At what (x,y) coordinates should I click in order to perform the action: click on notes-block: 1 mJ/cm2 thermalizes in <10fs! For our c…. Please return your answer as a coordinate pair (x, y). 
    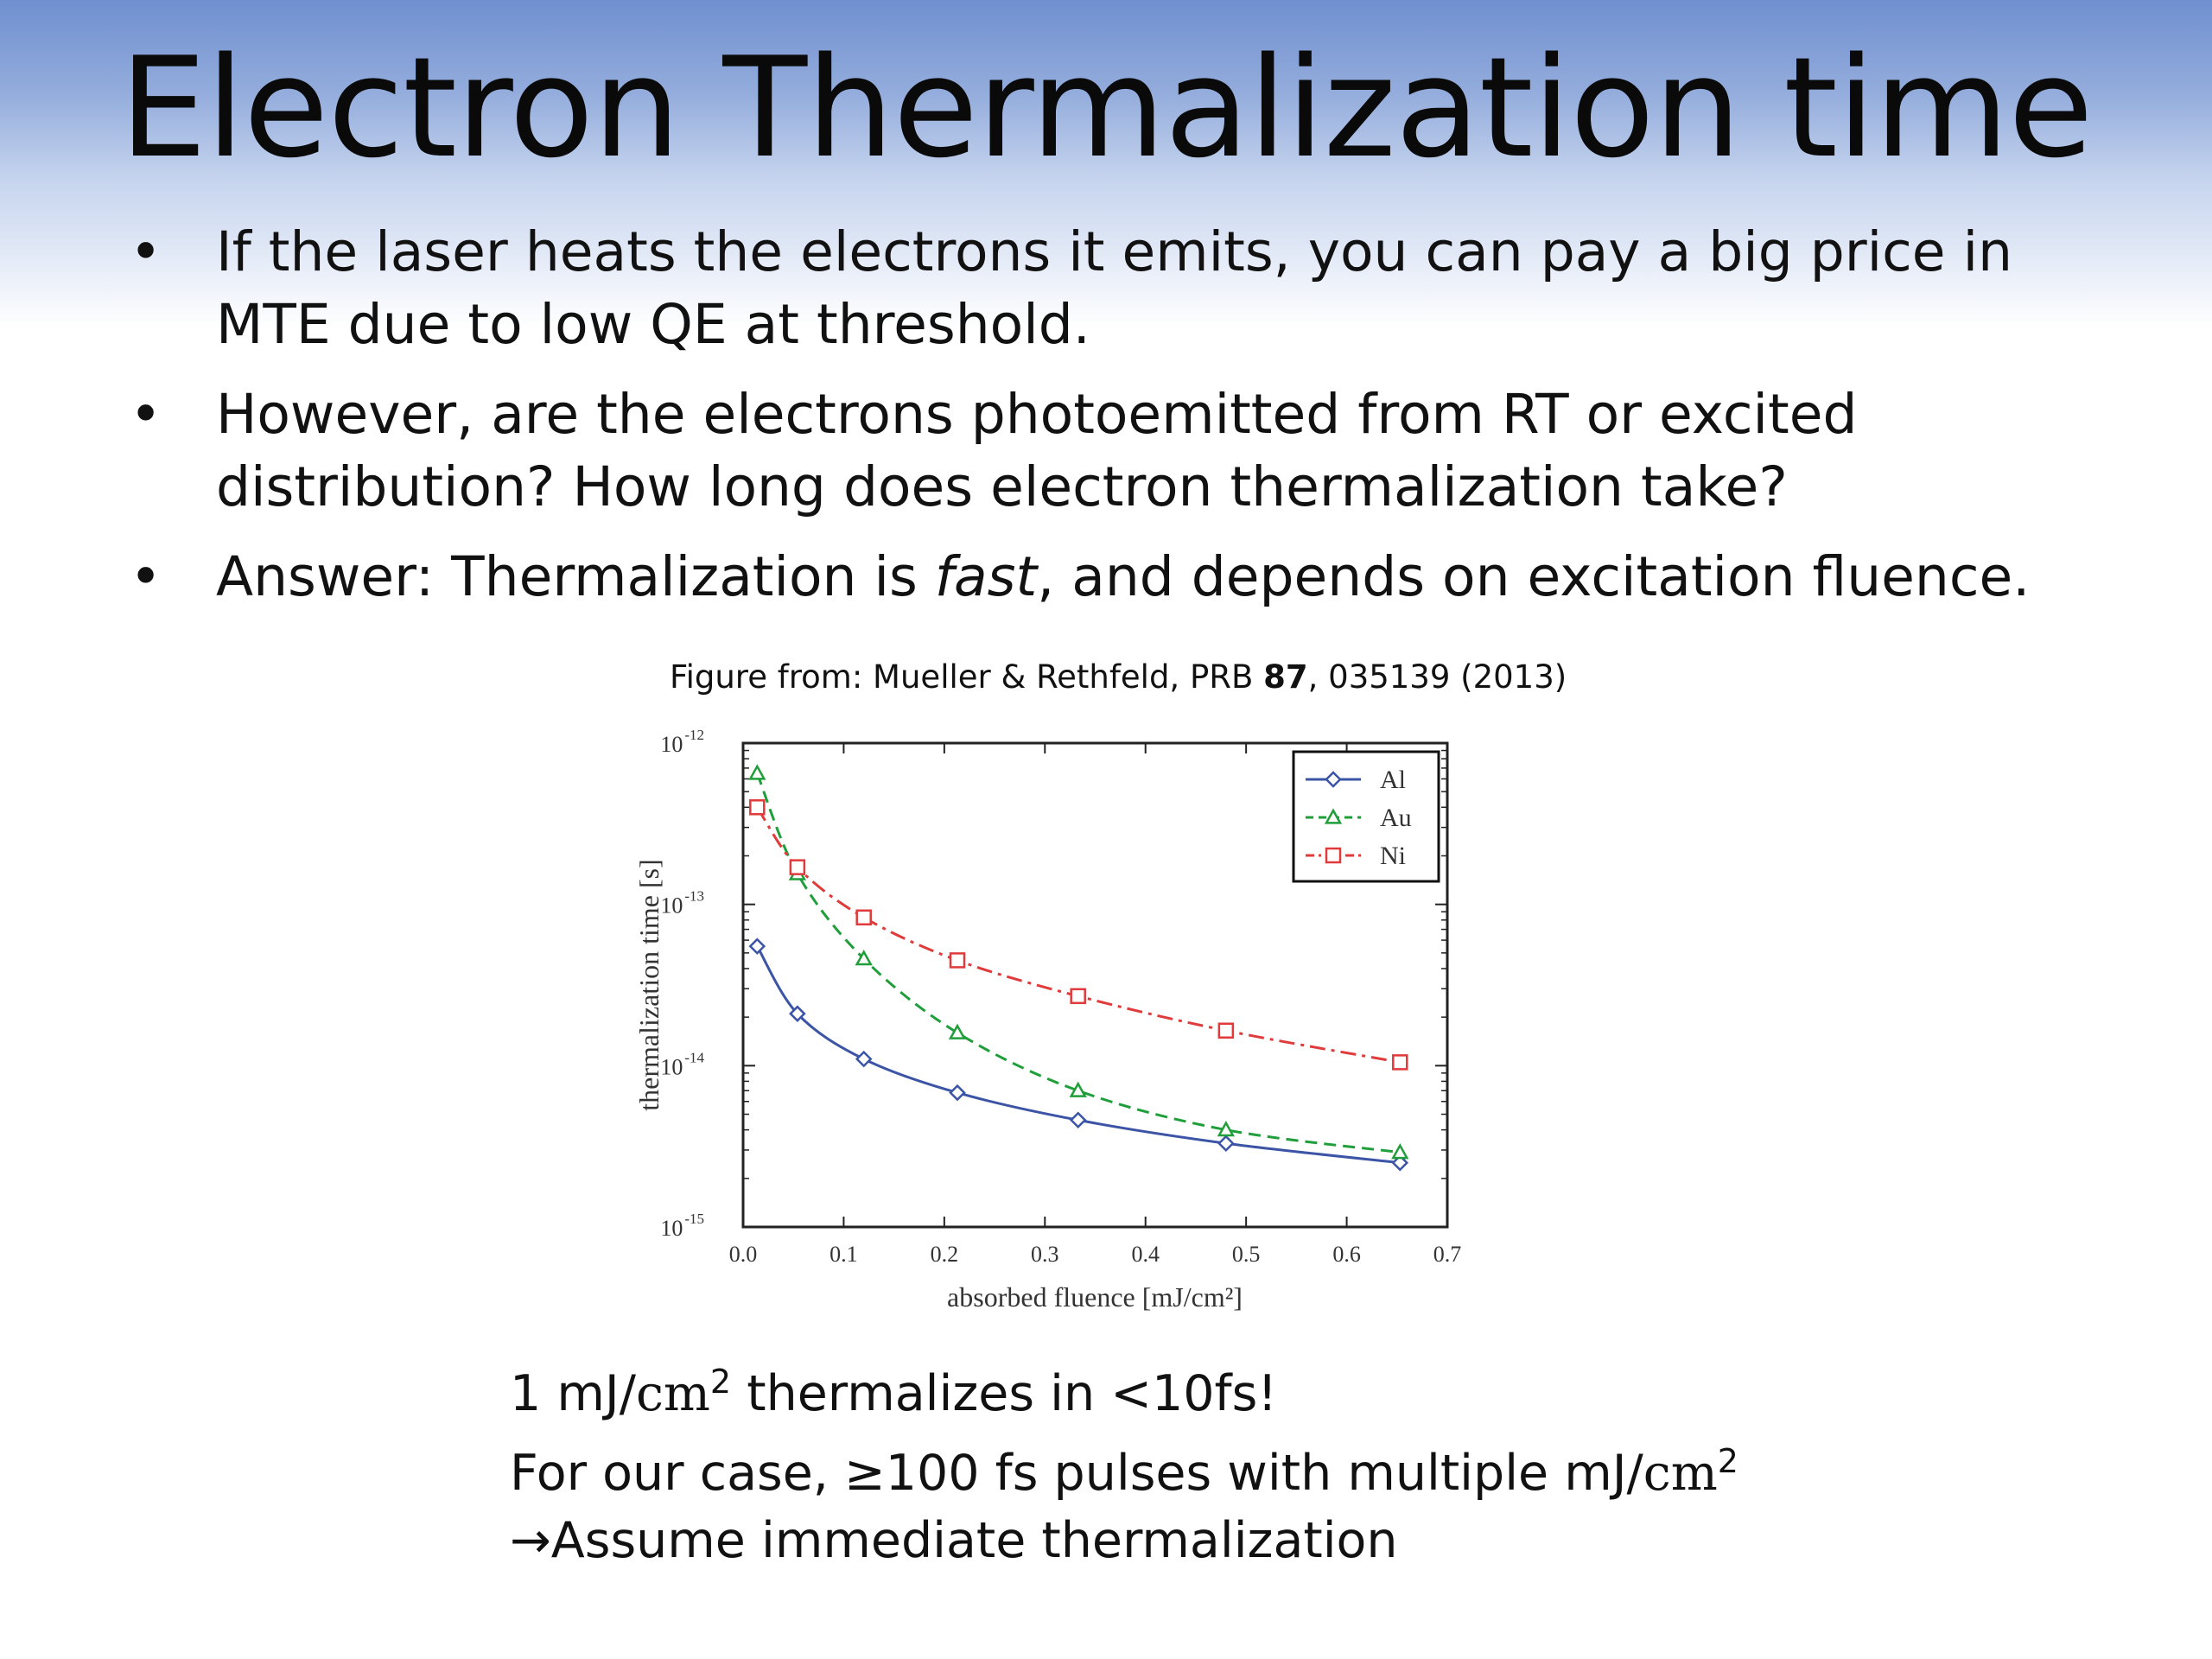
    Looking at the image, I should click on (1124, 1461).